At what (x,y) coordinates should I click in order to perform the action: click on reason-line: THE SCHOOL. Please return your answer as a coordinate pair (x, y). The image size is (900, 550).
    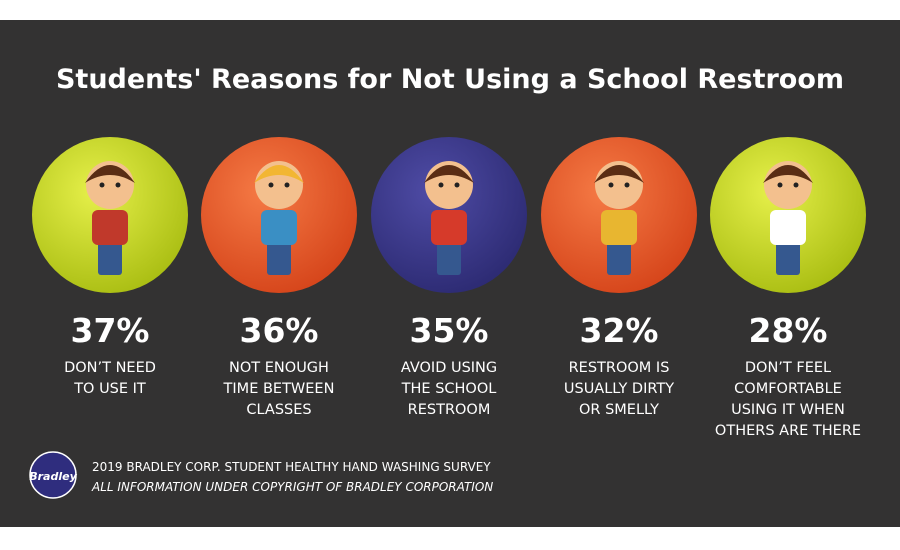
    Looking at the image, I should click on (449, 389).